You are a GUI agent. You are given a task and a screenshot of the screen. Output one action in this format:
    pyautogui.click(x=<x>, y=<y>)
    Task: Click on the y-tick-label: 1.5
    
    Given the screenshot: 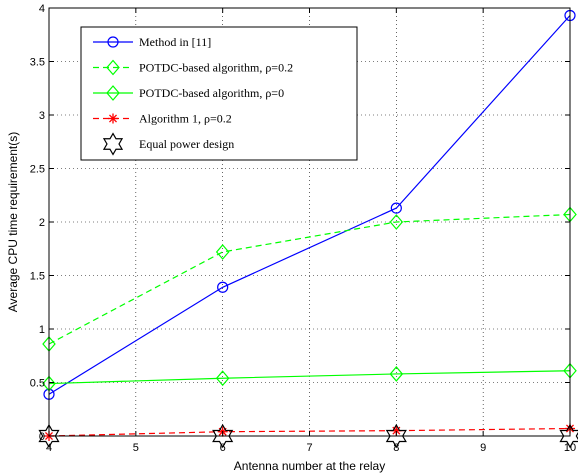 What is the action you would take?
    pyautogui.click(x=37, y=277)
    